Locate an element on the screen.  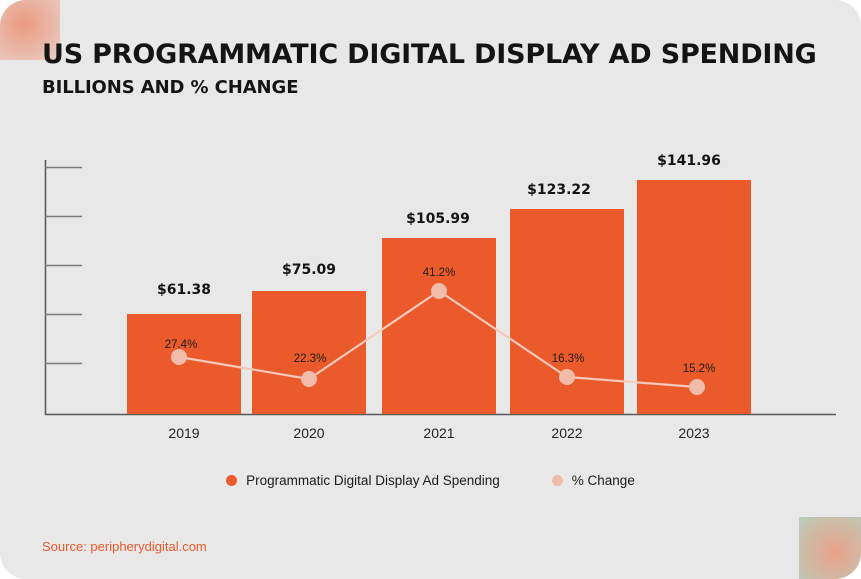
y-axis-ticks is located at coordinates (63, 265).